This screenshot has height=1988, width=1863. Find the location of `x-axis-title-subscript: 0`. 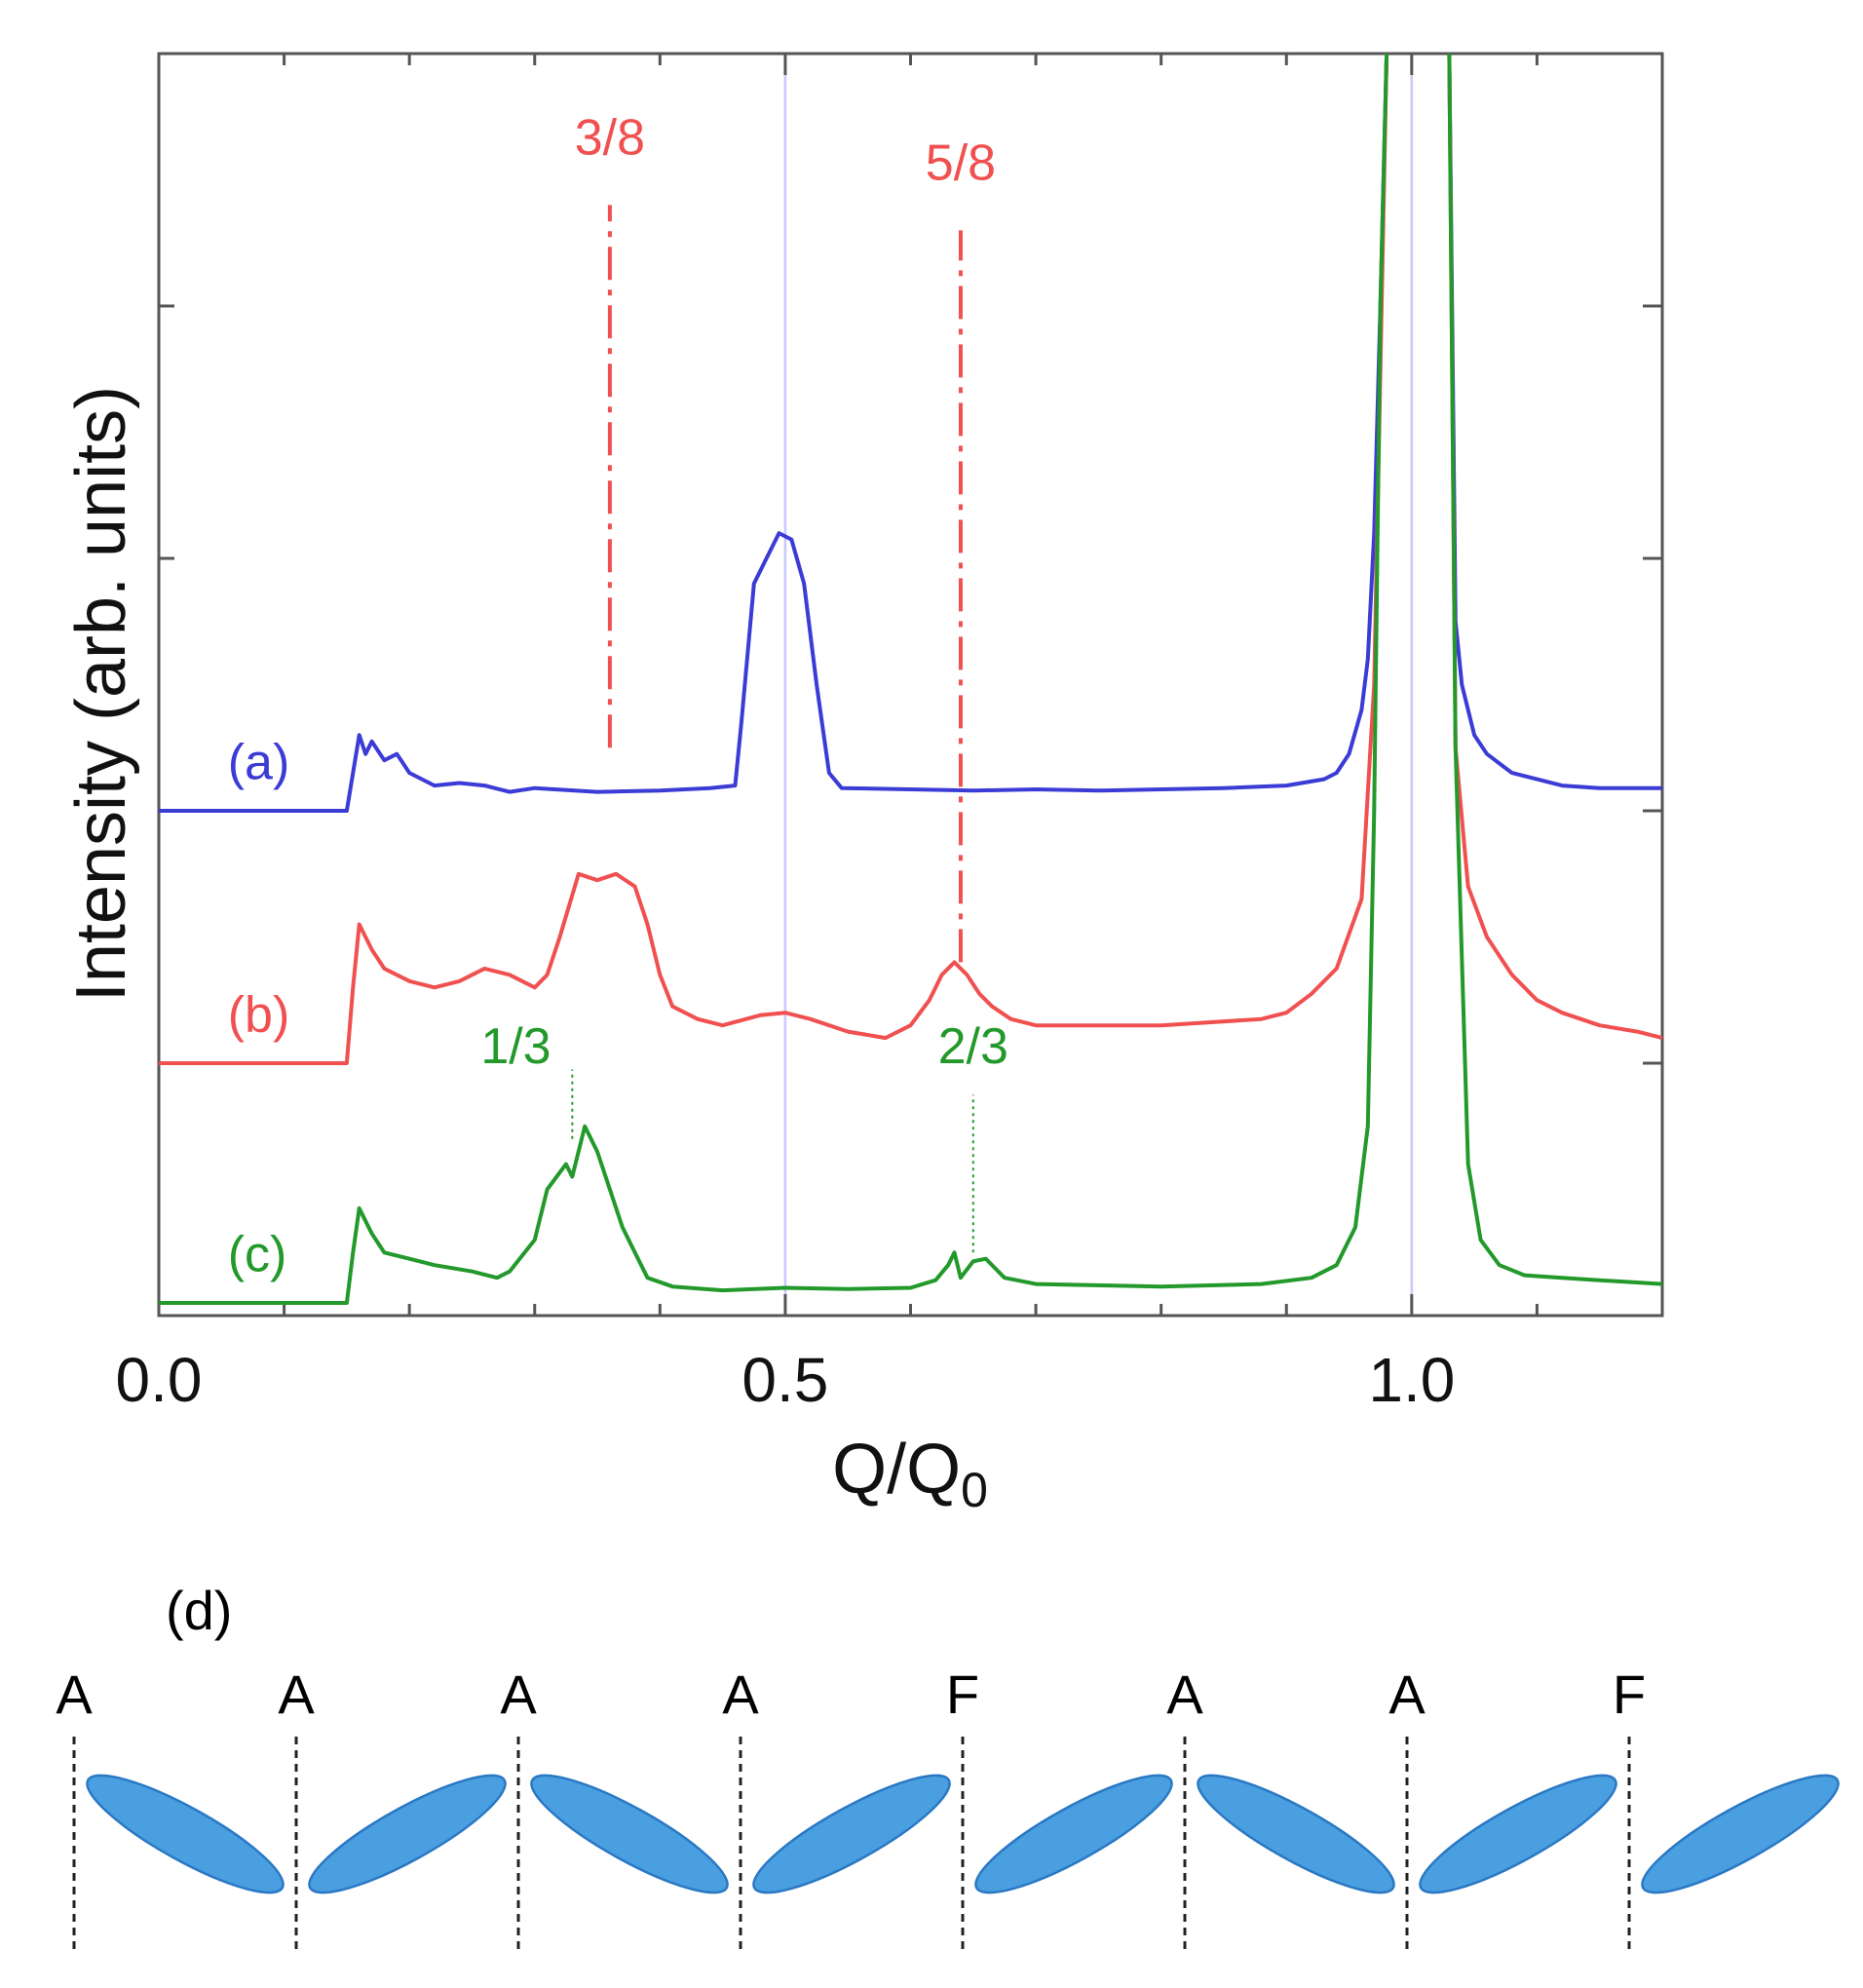

x-axis-title-subscript: 0 is located at coordinates (974, 1490).